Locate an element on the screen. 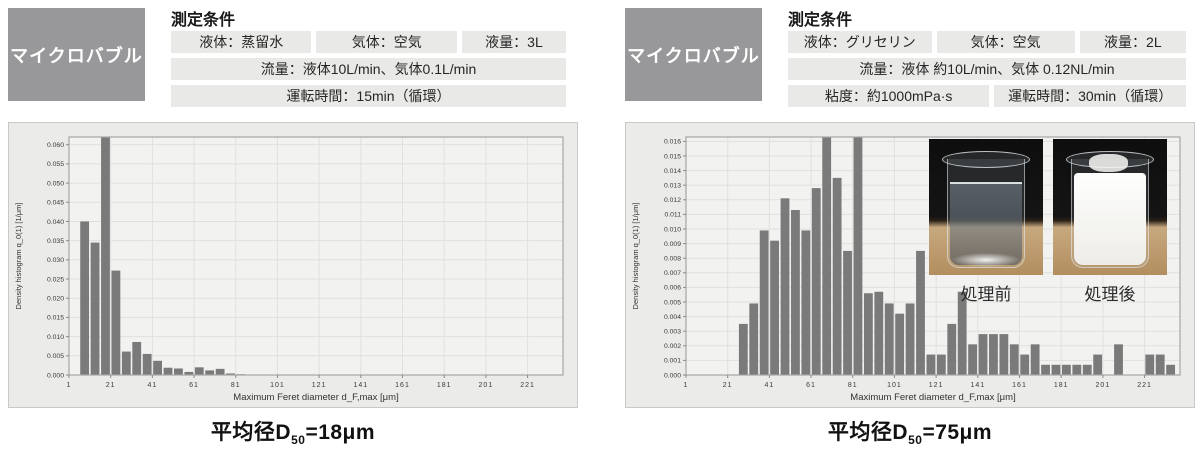 The height and width of the screenshot is (455, 1200). svg-text: 0.002 is located at coordinates (672, 346).